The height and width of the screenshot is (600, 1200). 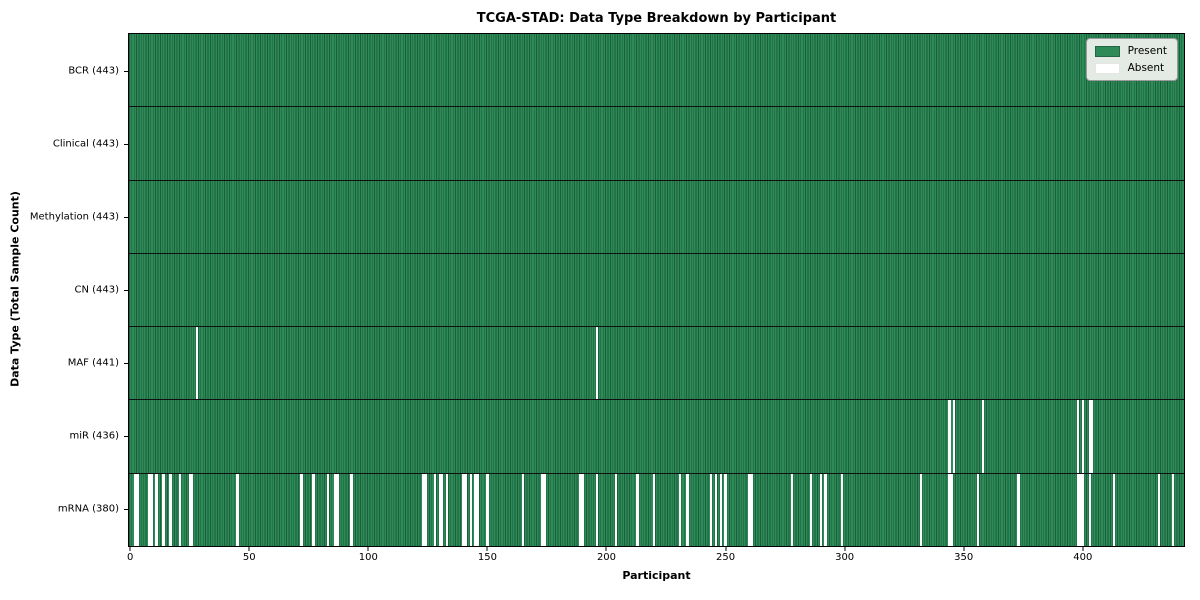 What do you see at coordinates (249, 557) in the screenshot?
I see `x-tick-label: 50` at bounding box center [249, 557].